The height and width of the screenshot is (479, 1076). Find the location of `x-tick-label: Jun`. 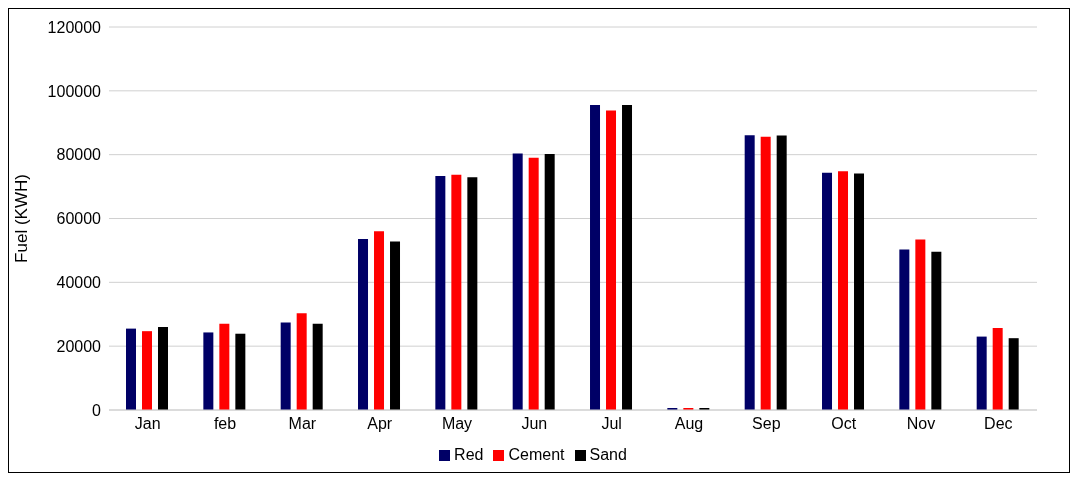

x-tick-label: Jun is located at coordinates (534, 424).